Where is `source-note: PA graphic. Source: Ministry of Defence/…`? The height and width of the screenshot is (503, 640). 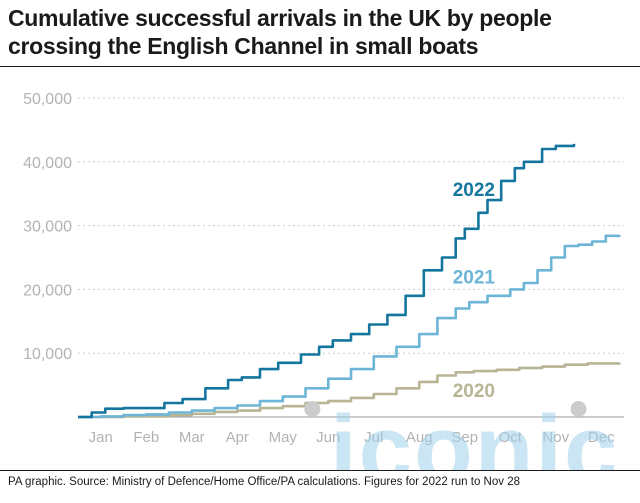
source-note: PA graphic. Source: Ministry of Defence/… is located at coordinates (264, 482).